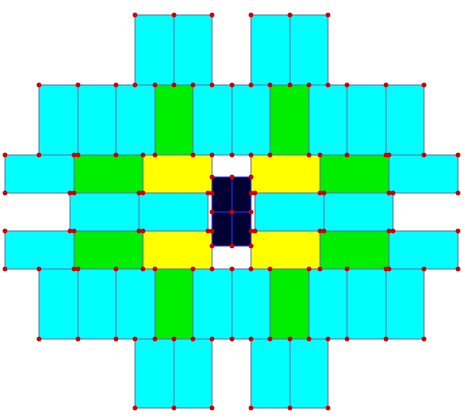 This screenshot has height=418, width=465. I want to click on green-tile, so click(289, 304).